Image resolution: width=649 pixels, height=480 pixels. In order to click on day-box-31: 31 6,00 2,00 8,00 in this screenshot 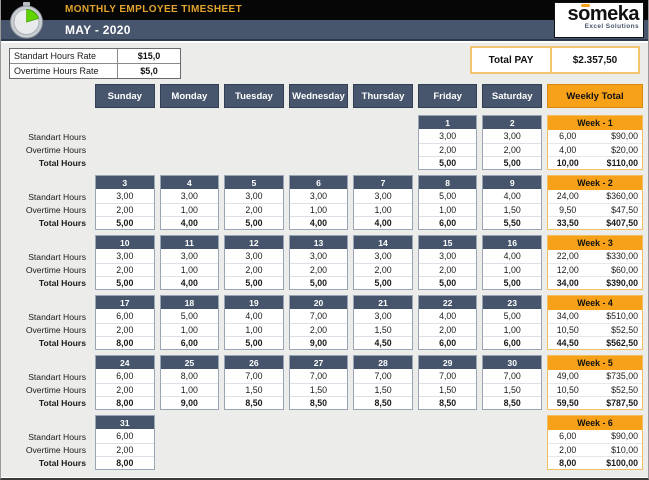, I will do `click(125, 442)`.